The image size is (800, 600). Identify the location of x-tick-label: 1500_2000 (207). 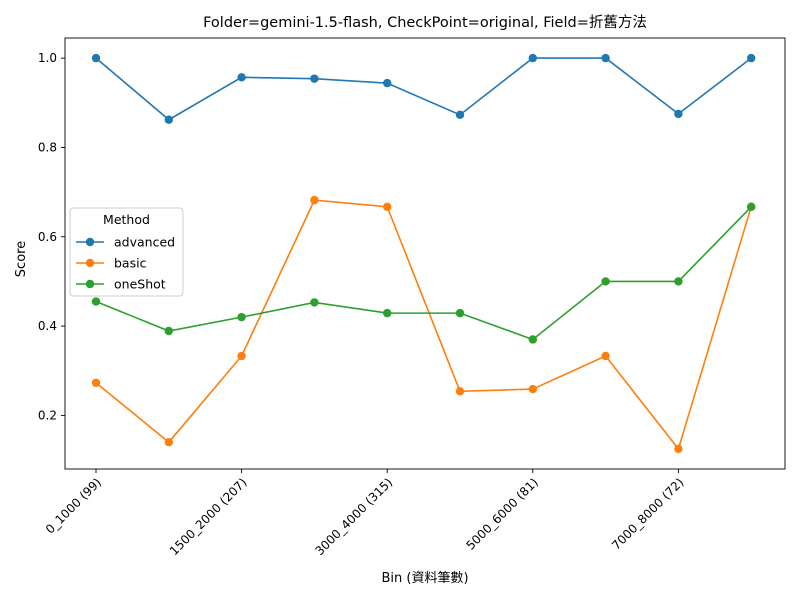
(208, 516).